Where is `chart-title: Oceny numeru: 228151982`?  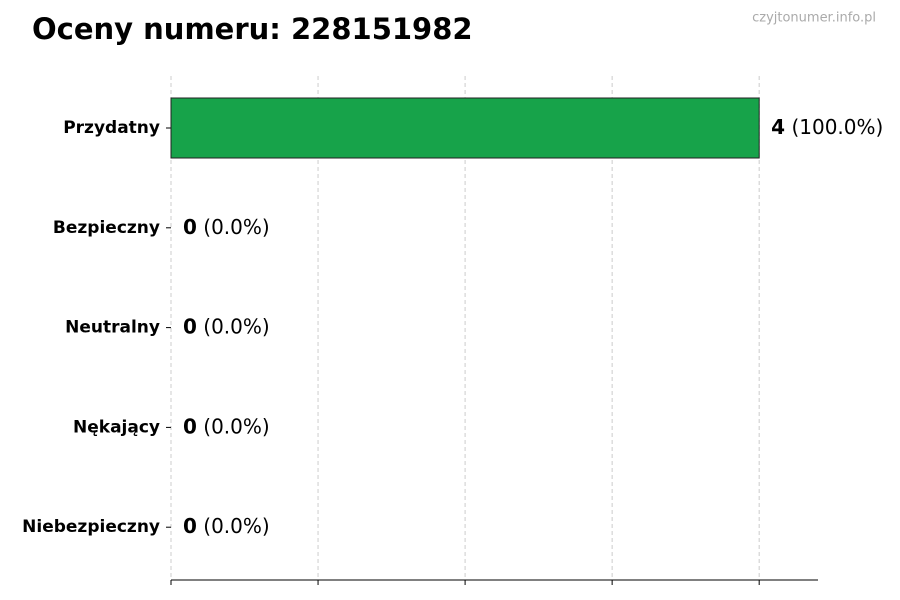
chart-title: Oceny numeru: 228151982 is located at coordinates (252, 29).